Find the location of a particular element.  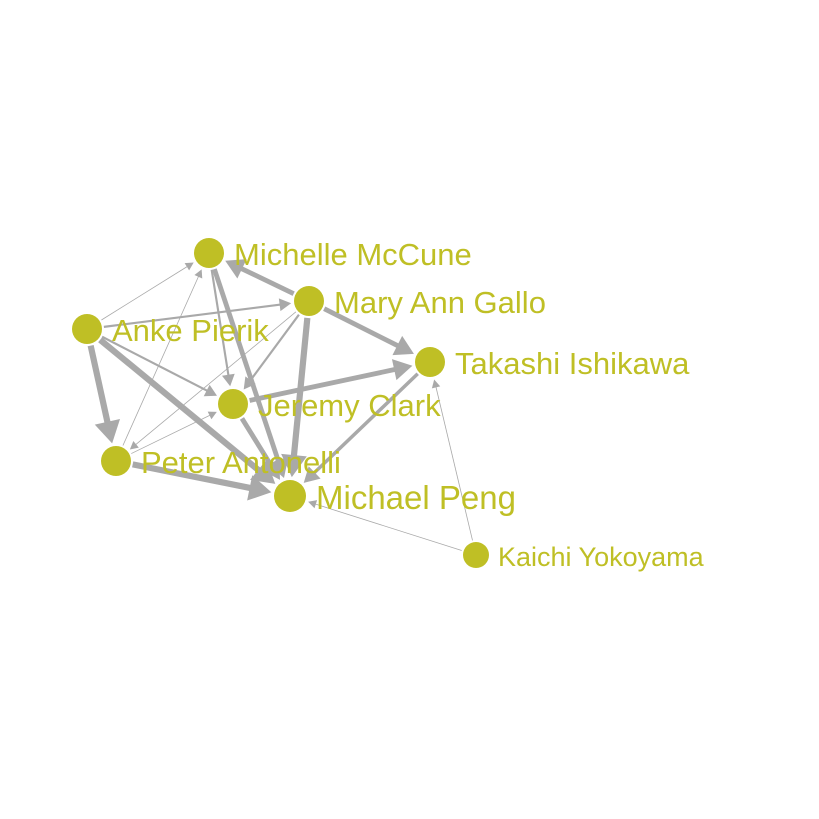

node-michael: Michael Peng is located at coordinates (395, 497).